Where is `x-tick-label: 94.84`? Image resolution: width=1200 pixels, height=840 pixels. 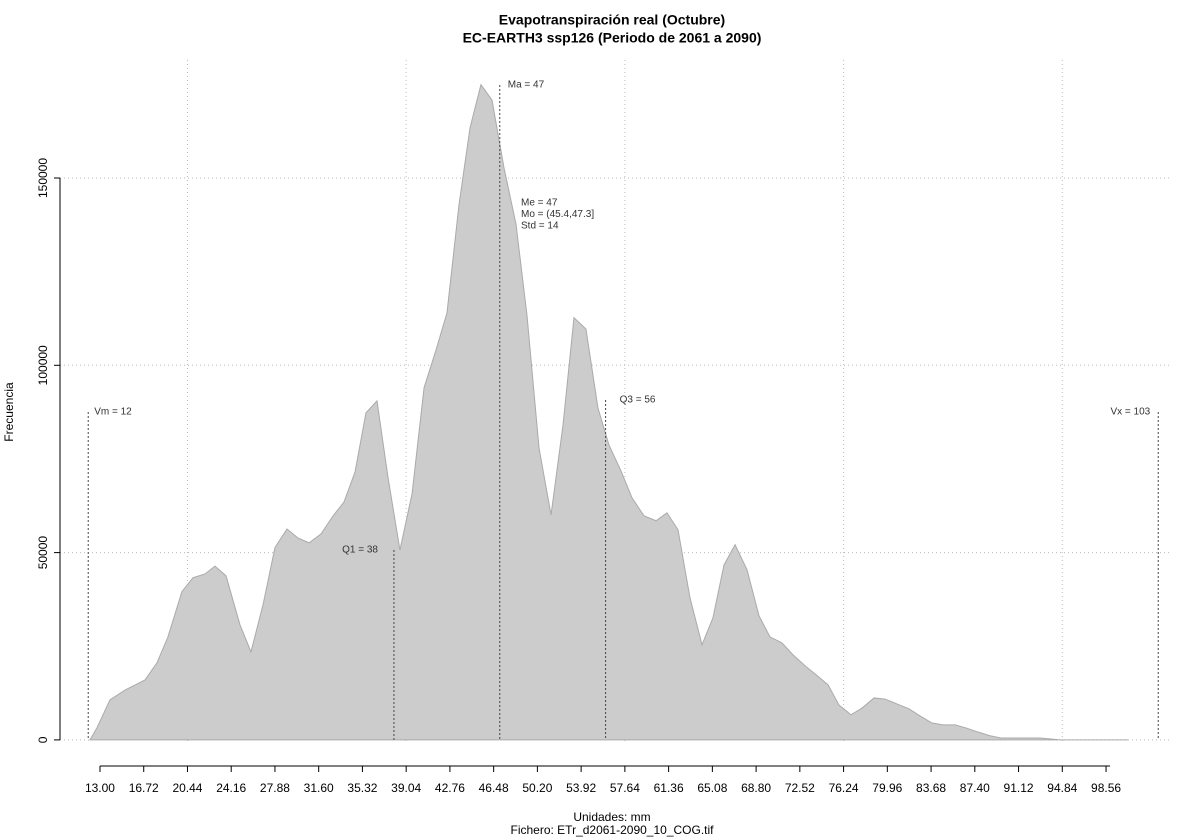
x-tick-label: 94.84 is located at coordinates (1062, 788).